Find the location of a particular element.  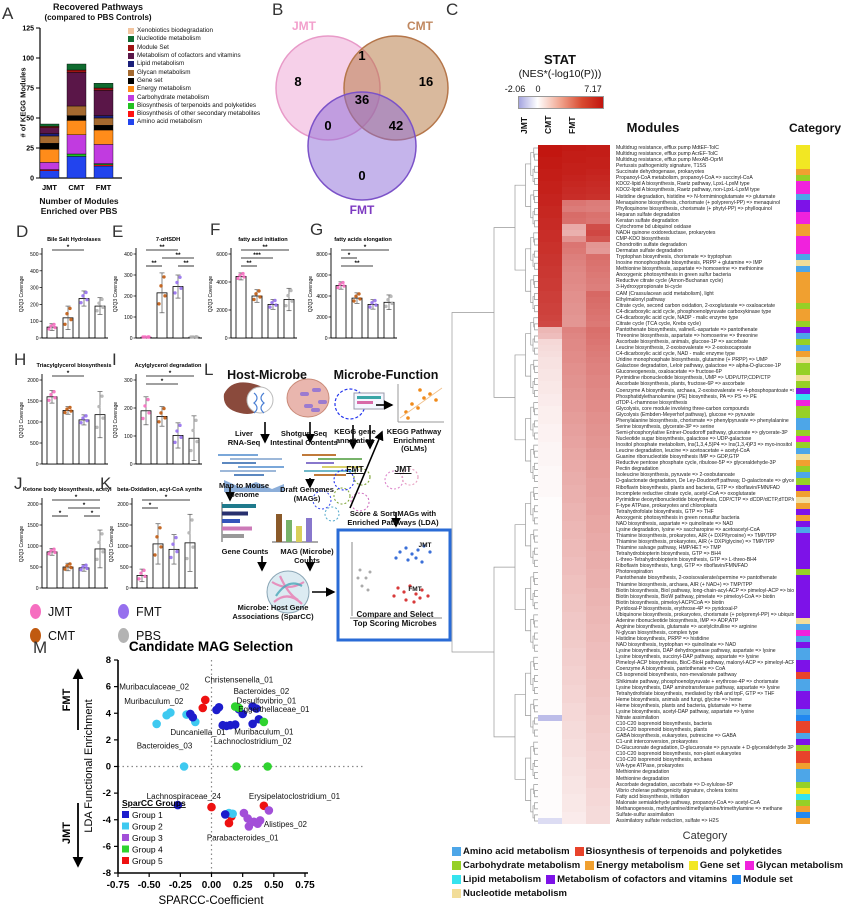

significance-marker: * is located at coordinates (68, 247).